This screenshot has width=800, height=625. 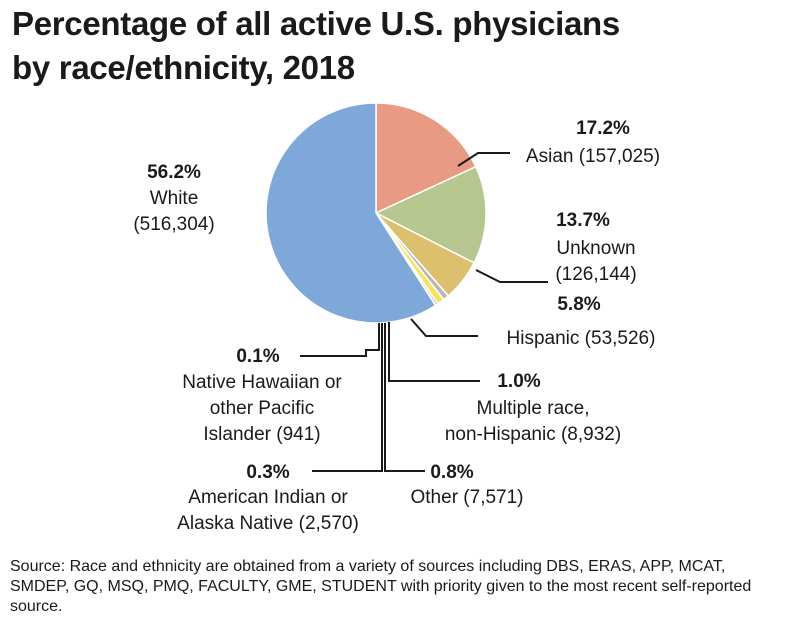 I want to click on label-nhpi-percent: 0.1%, so click(x=257, y=356).